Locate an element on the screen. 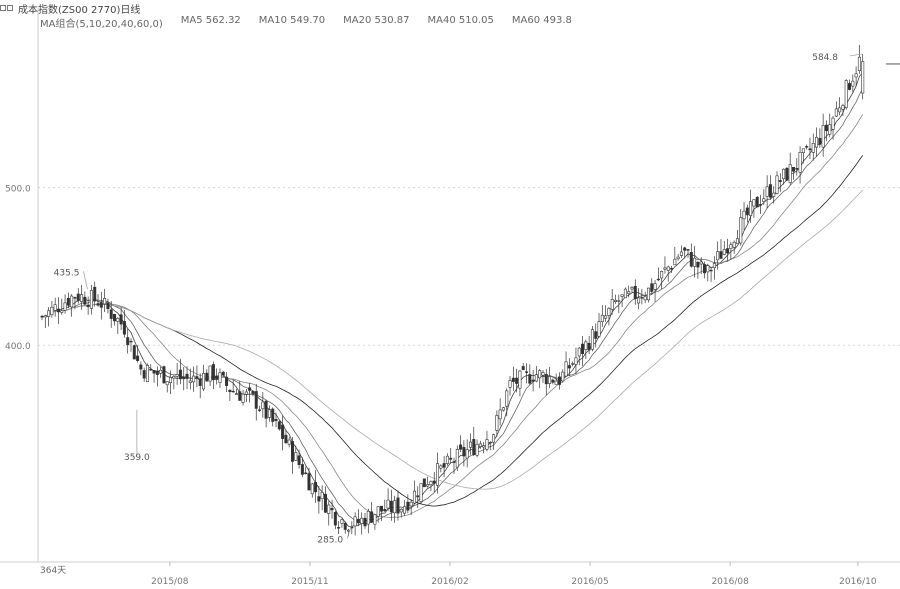  x-tick-label: 2016/05 is located at coordinates (589, 582).